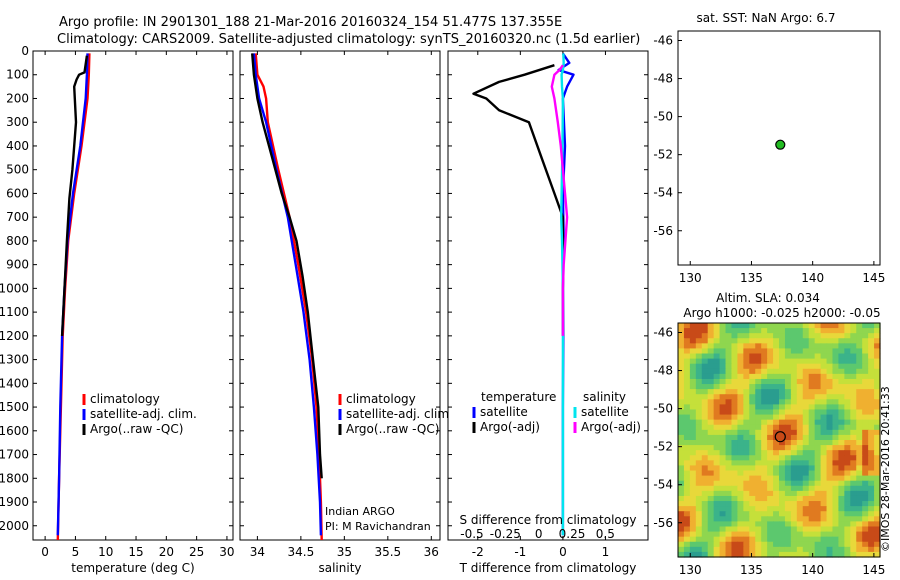 This screenshot has width=900, height=580. Describe the element at coordinates (690, 278) in the screenshot. I see `x-tick-label: 130` at that location.